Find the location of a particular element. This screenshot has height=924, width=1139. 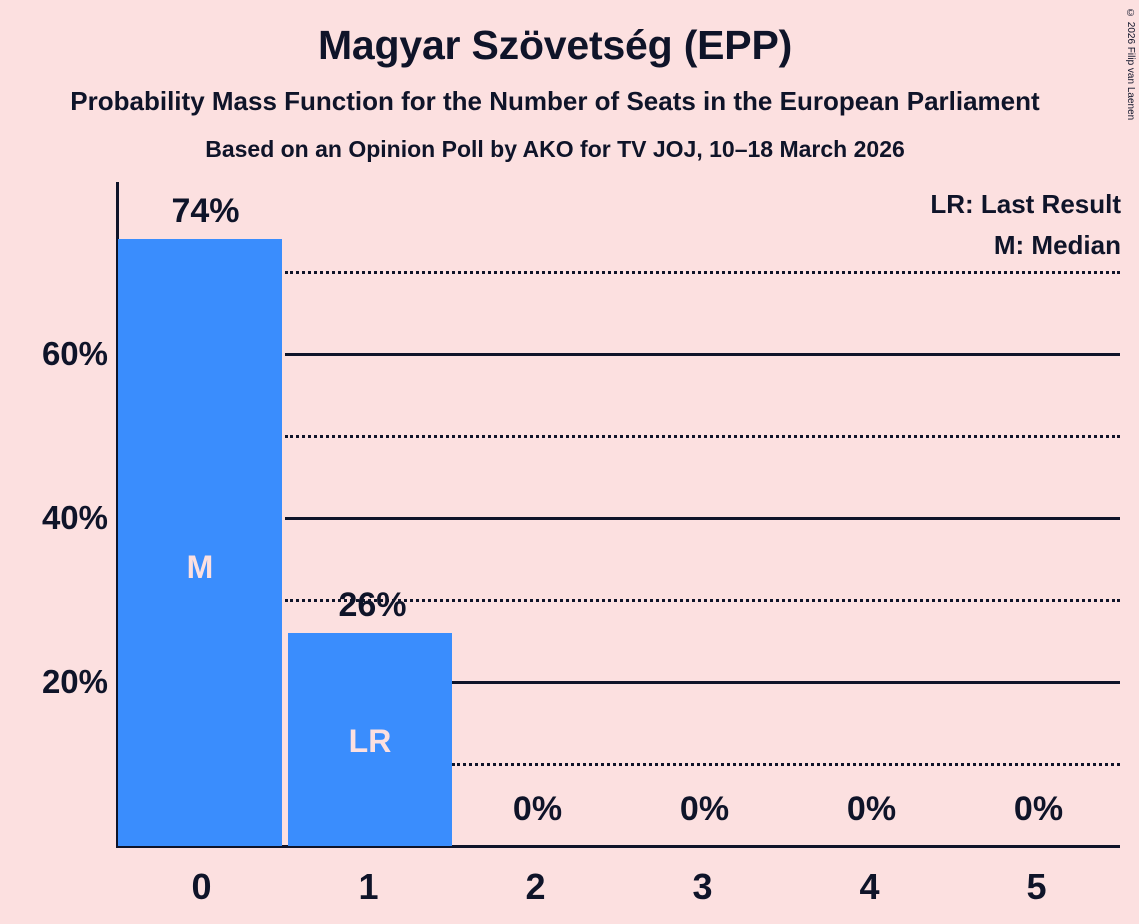

x-axis-line is located at coordinates (618, 846).